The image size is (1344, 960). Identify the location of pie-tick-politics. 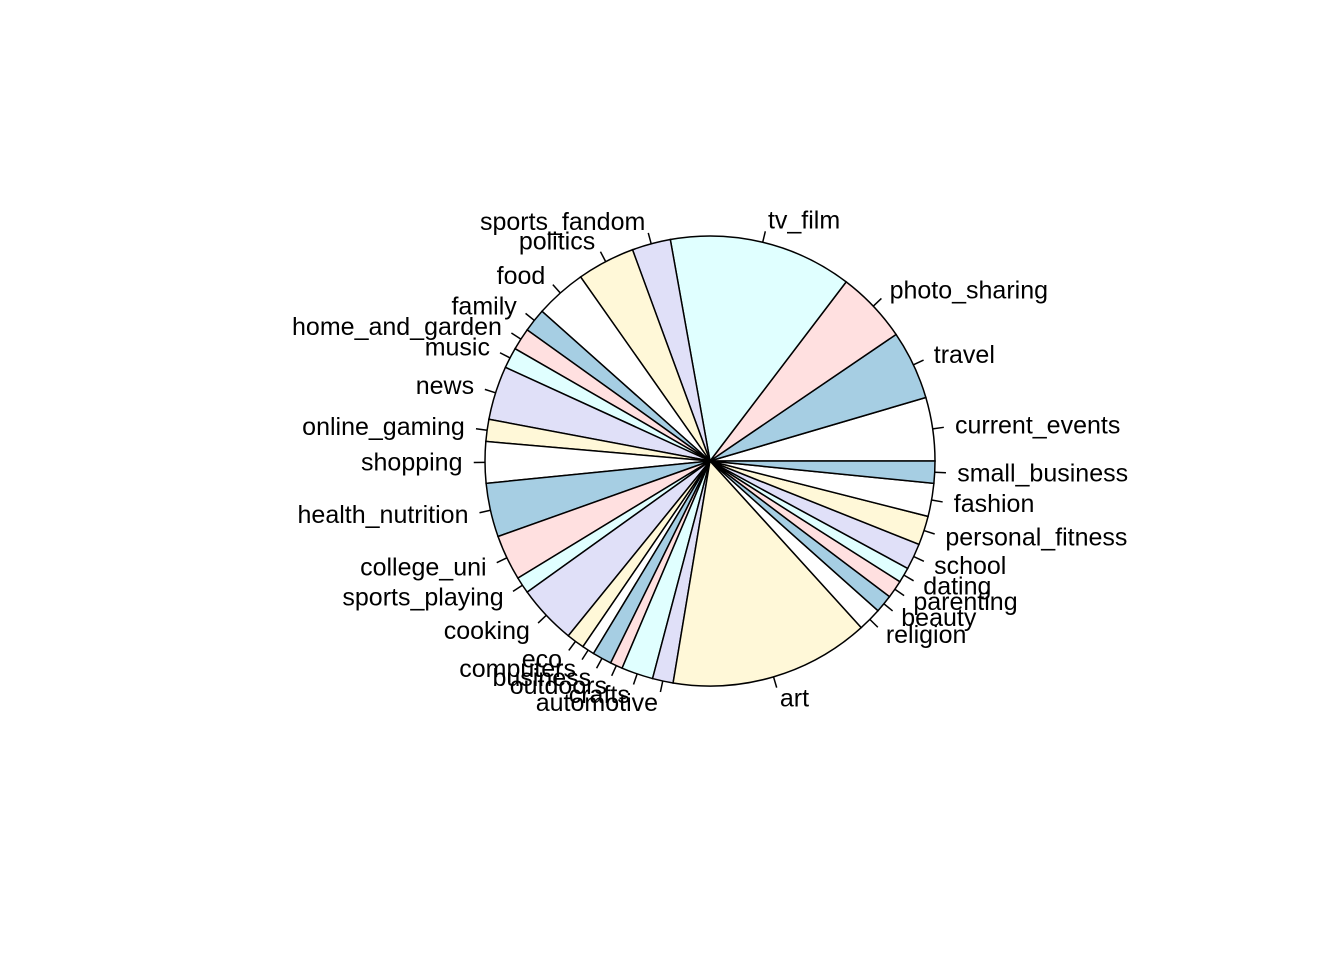
(603, 256).